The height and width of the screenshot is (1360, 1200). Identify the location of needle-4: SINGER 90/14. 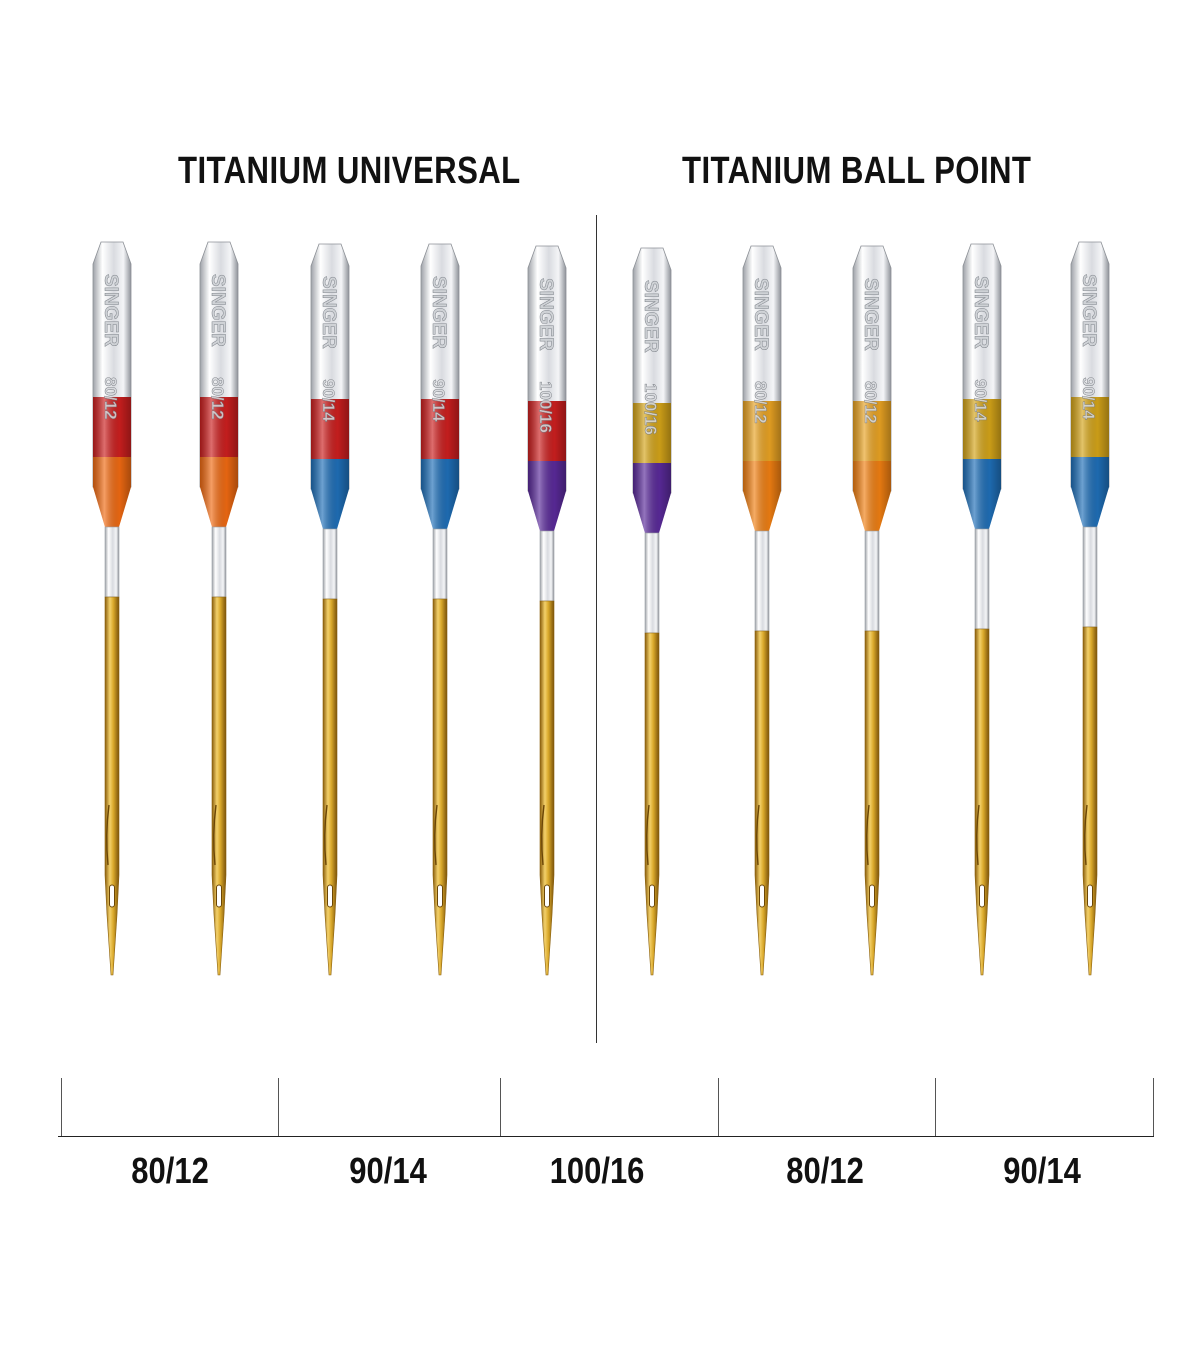
(440, 609).